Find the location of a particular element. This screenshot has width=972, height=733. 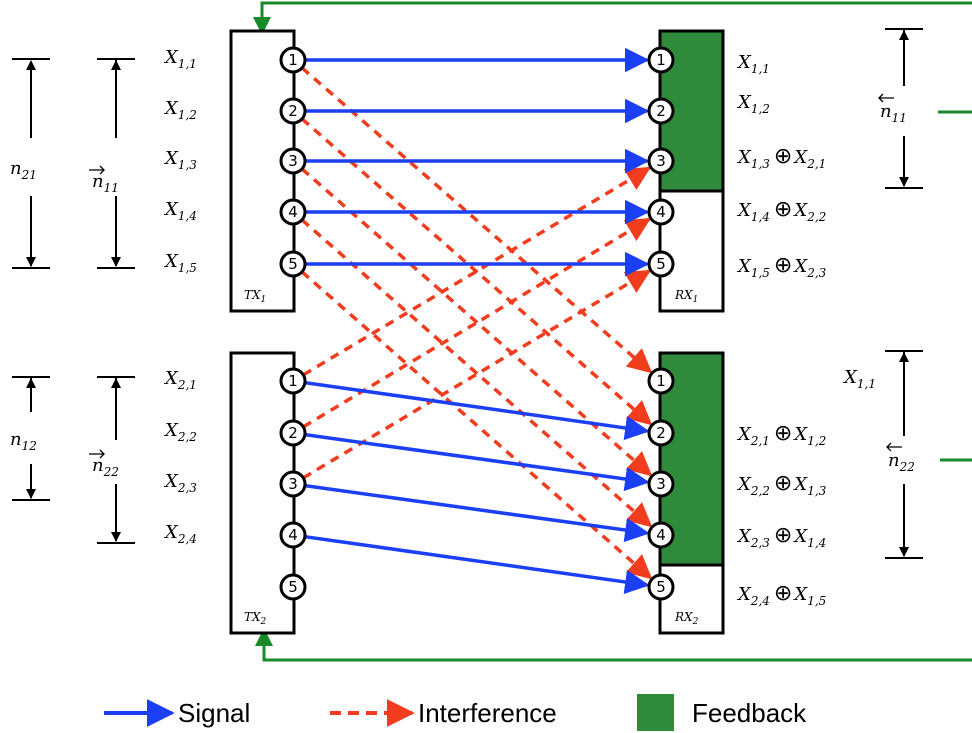

rx2-output-label-1: X1,1 is located at coordinates (859, 379).